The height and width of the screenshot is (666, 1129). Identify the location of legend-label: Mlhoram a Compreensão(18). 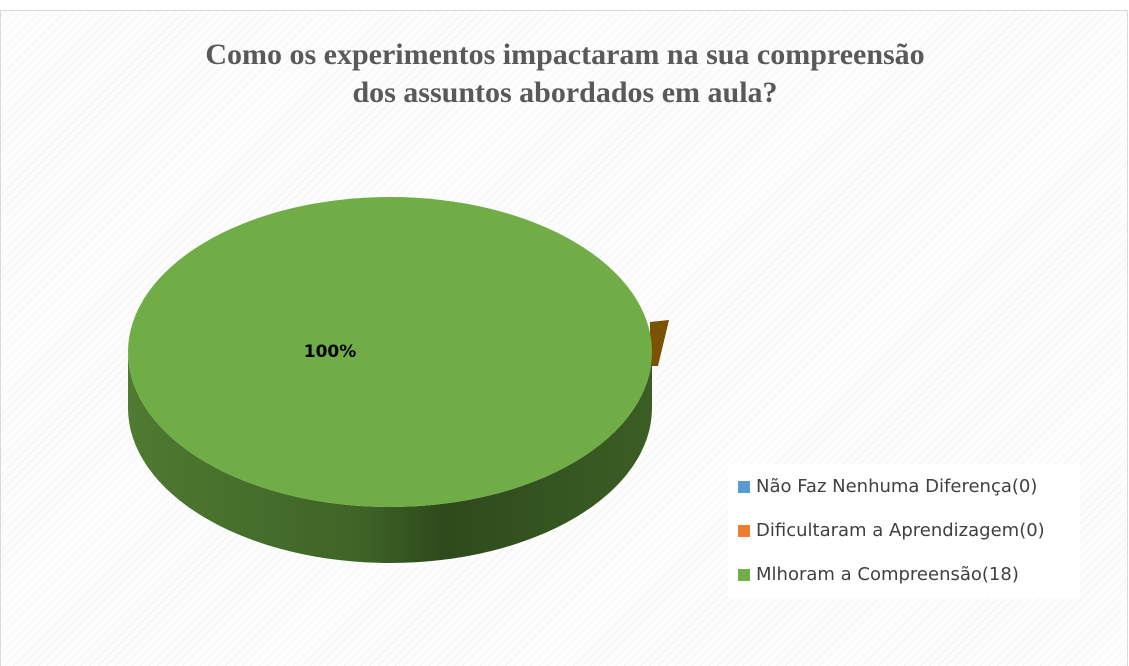
(887, 574).